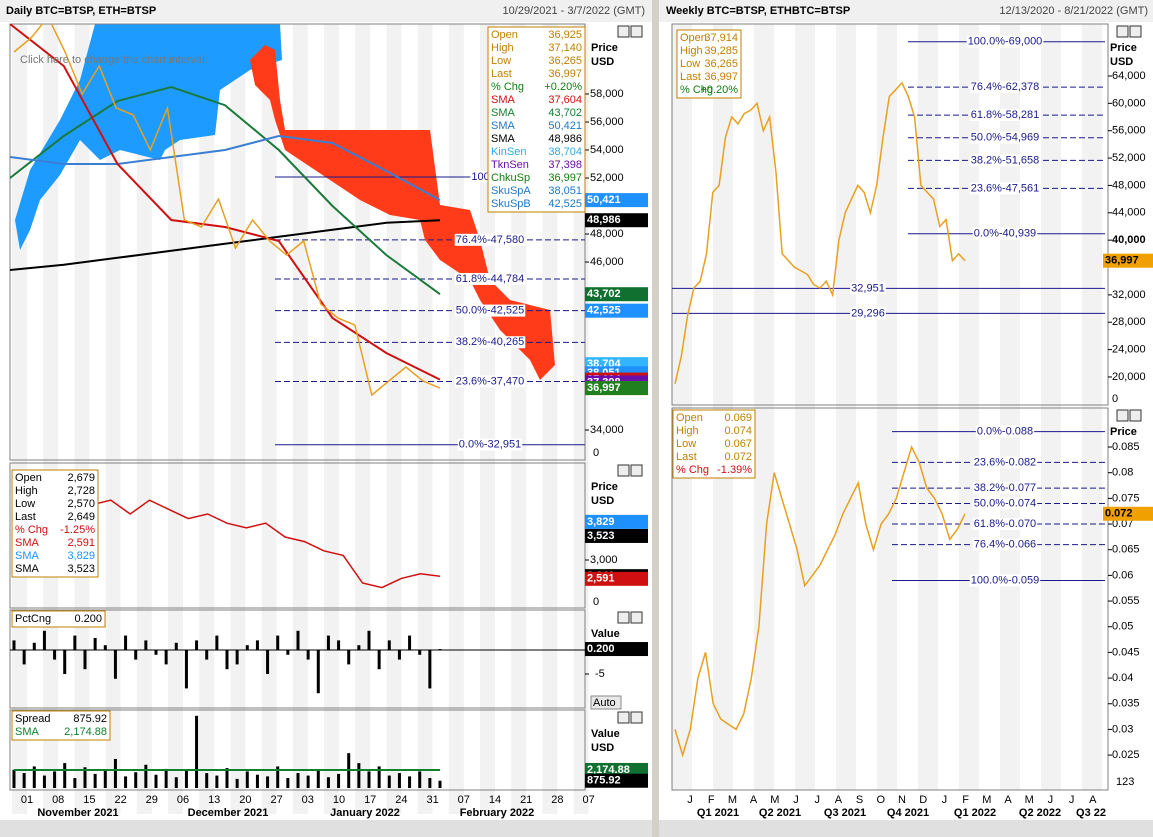 This screenshot has width=1153, height=837. What do you see at coordinates (605, 734) in the screenshot?
I see `axis-title: Value` at bounding box center [605, 734].